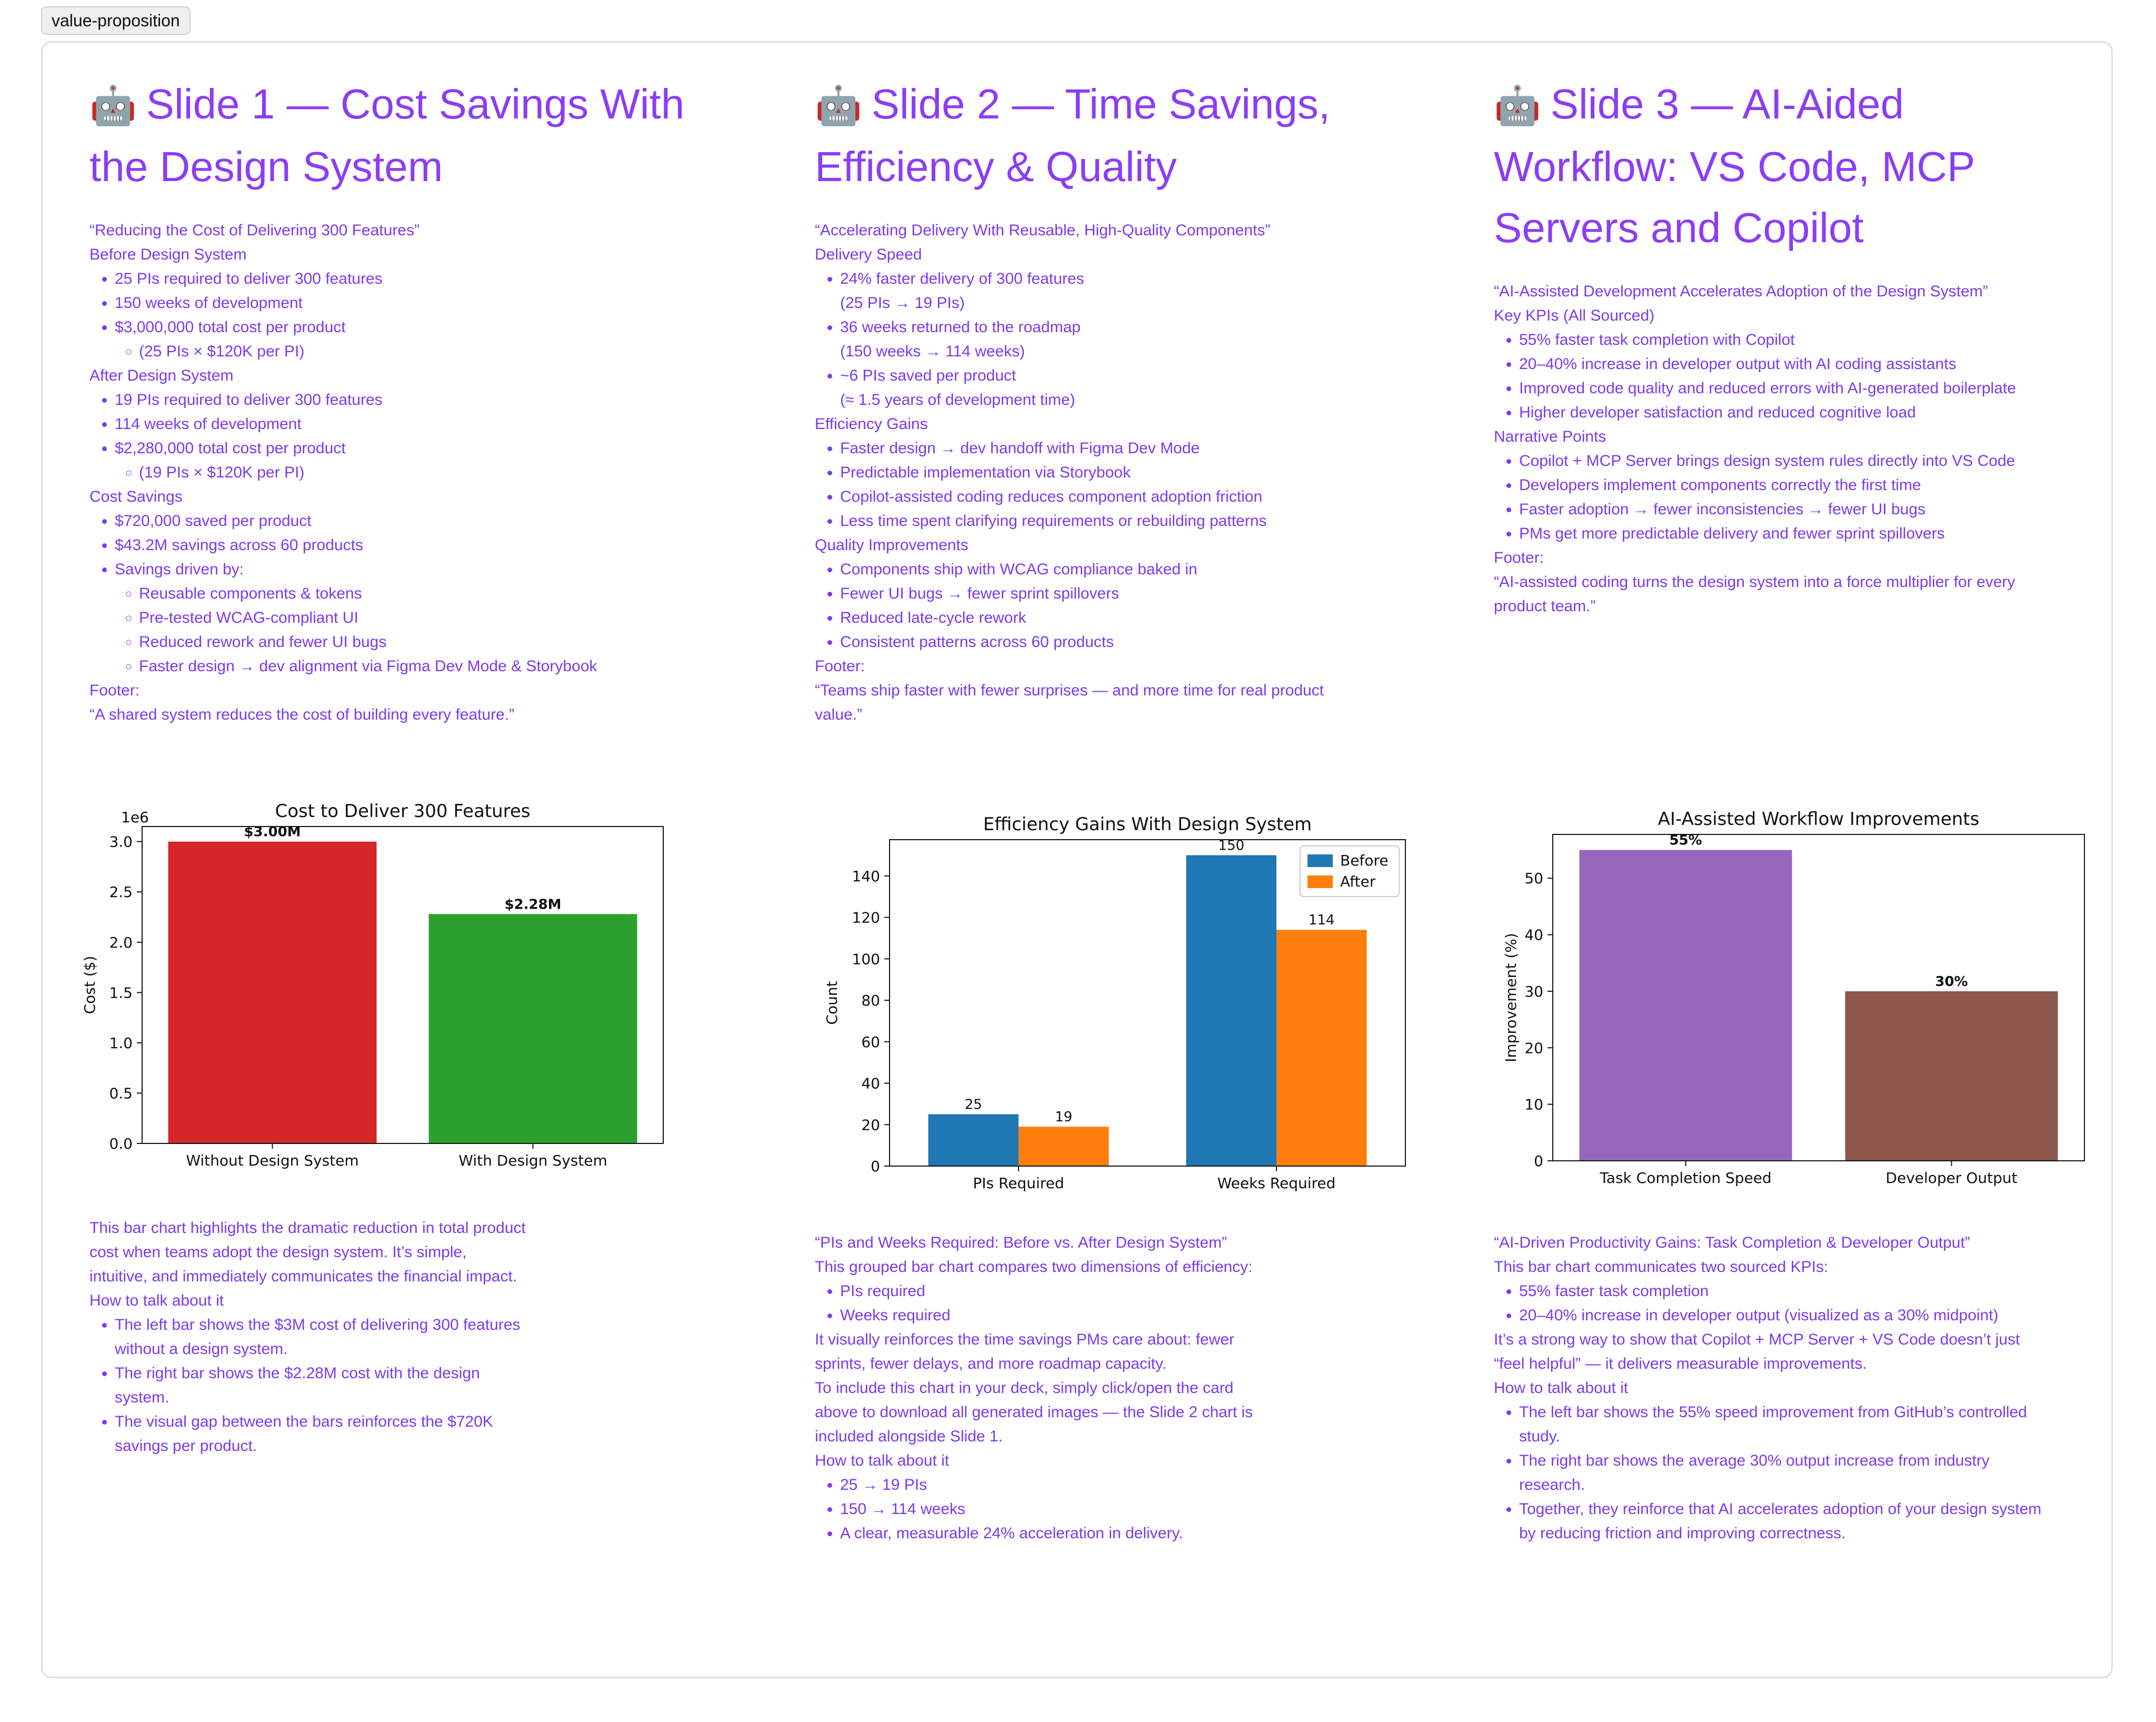 The image size is (2156, 1722). What do you see at coordinates (116, 20) in the screenshot?
I see `file-tag: value-proposition` at bounding box center [116, 20].